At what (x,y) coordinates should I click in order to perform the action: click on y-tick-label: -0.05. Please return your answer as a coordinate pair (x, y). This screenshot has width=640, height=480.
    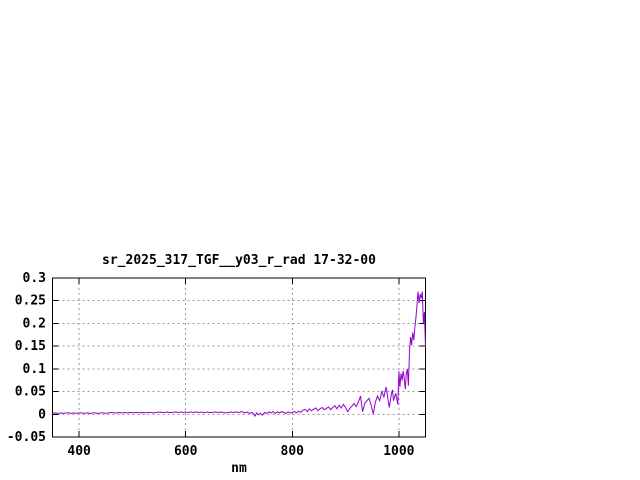
    Looking at the image, I should click on (26, 437).